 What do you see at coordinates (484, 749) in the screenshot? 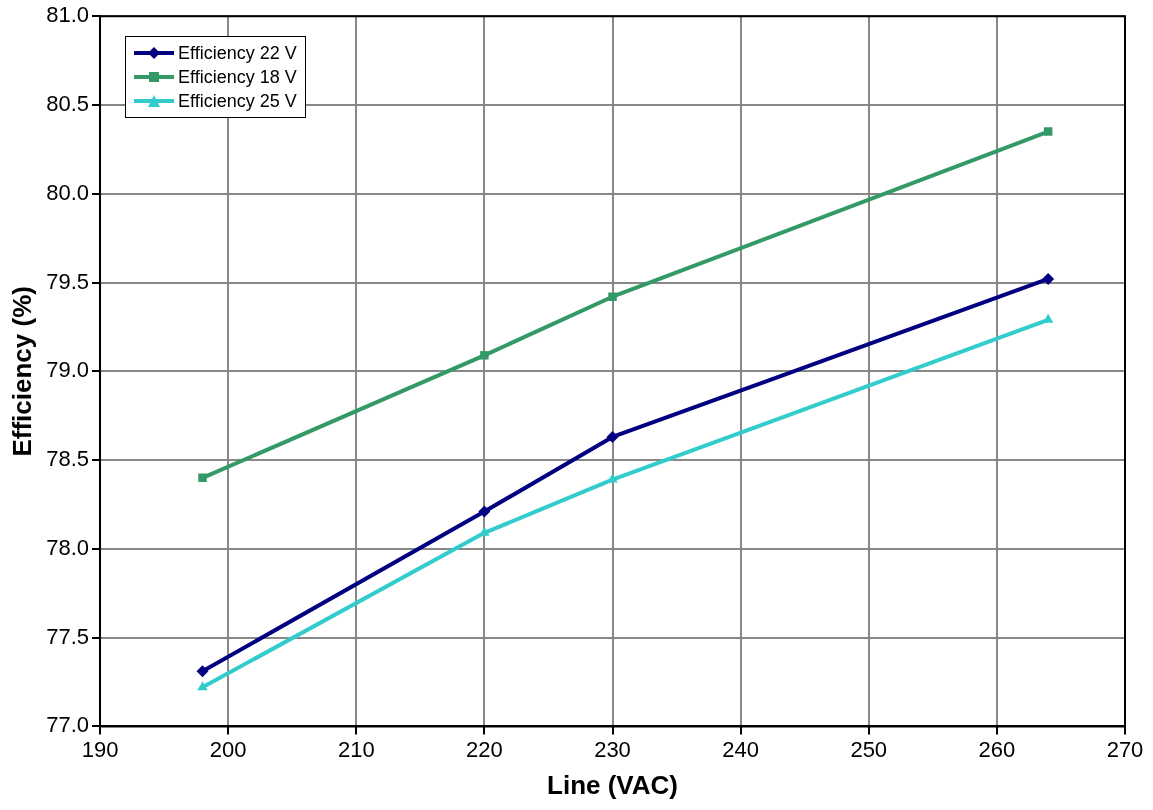
I see `x-tick-label: 220` at bounding box center [484, 749].